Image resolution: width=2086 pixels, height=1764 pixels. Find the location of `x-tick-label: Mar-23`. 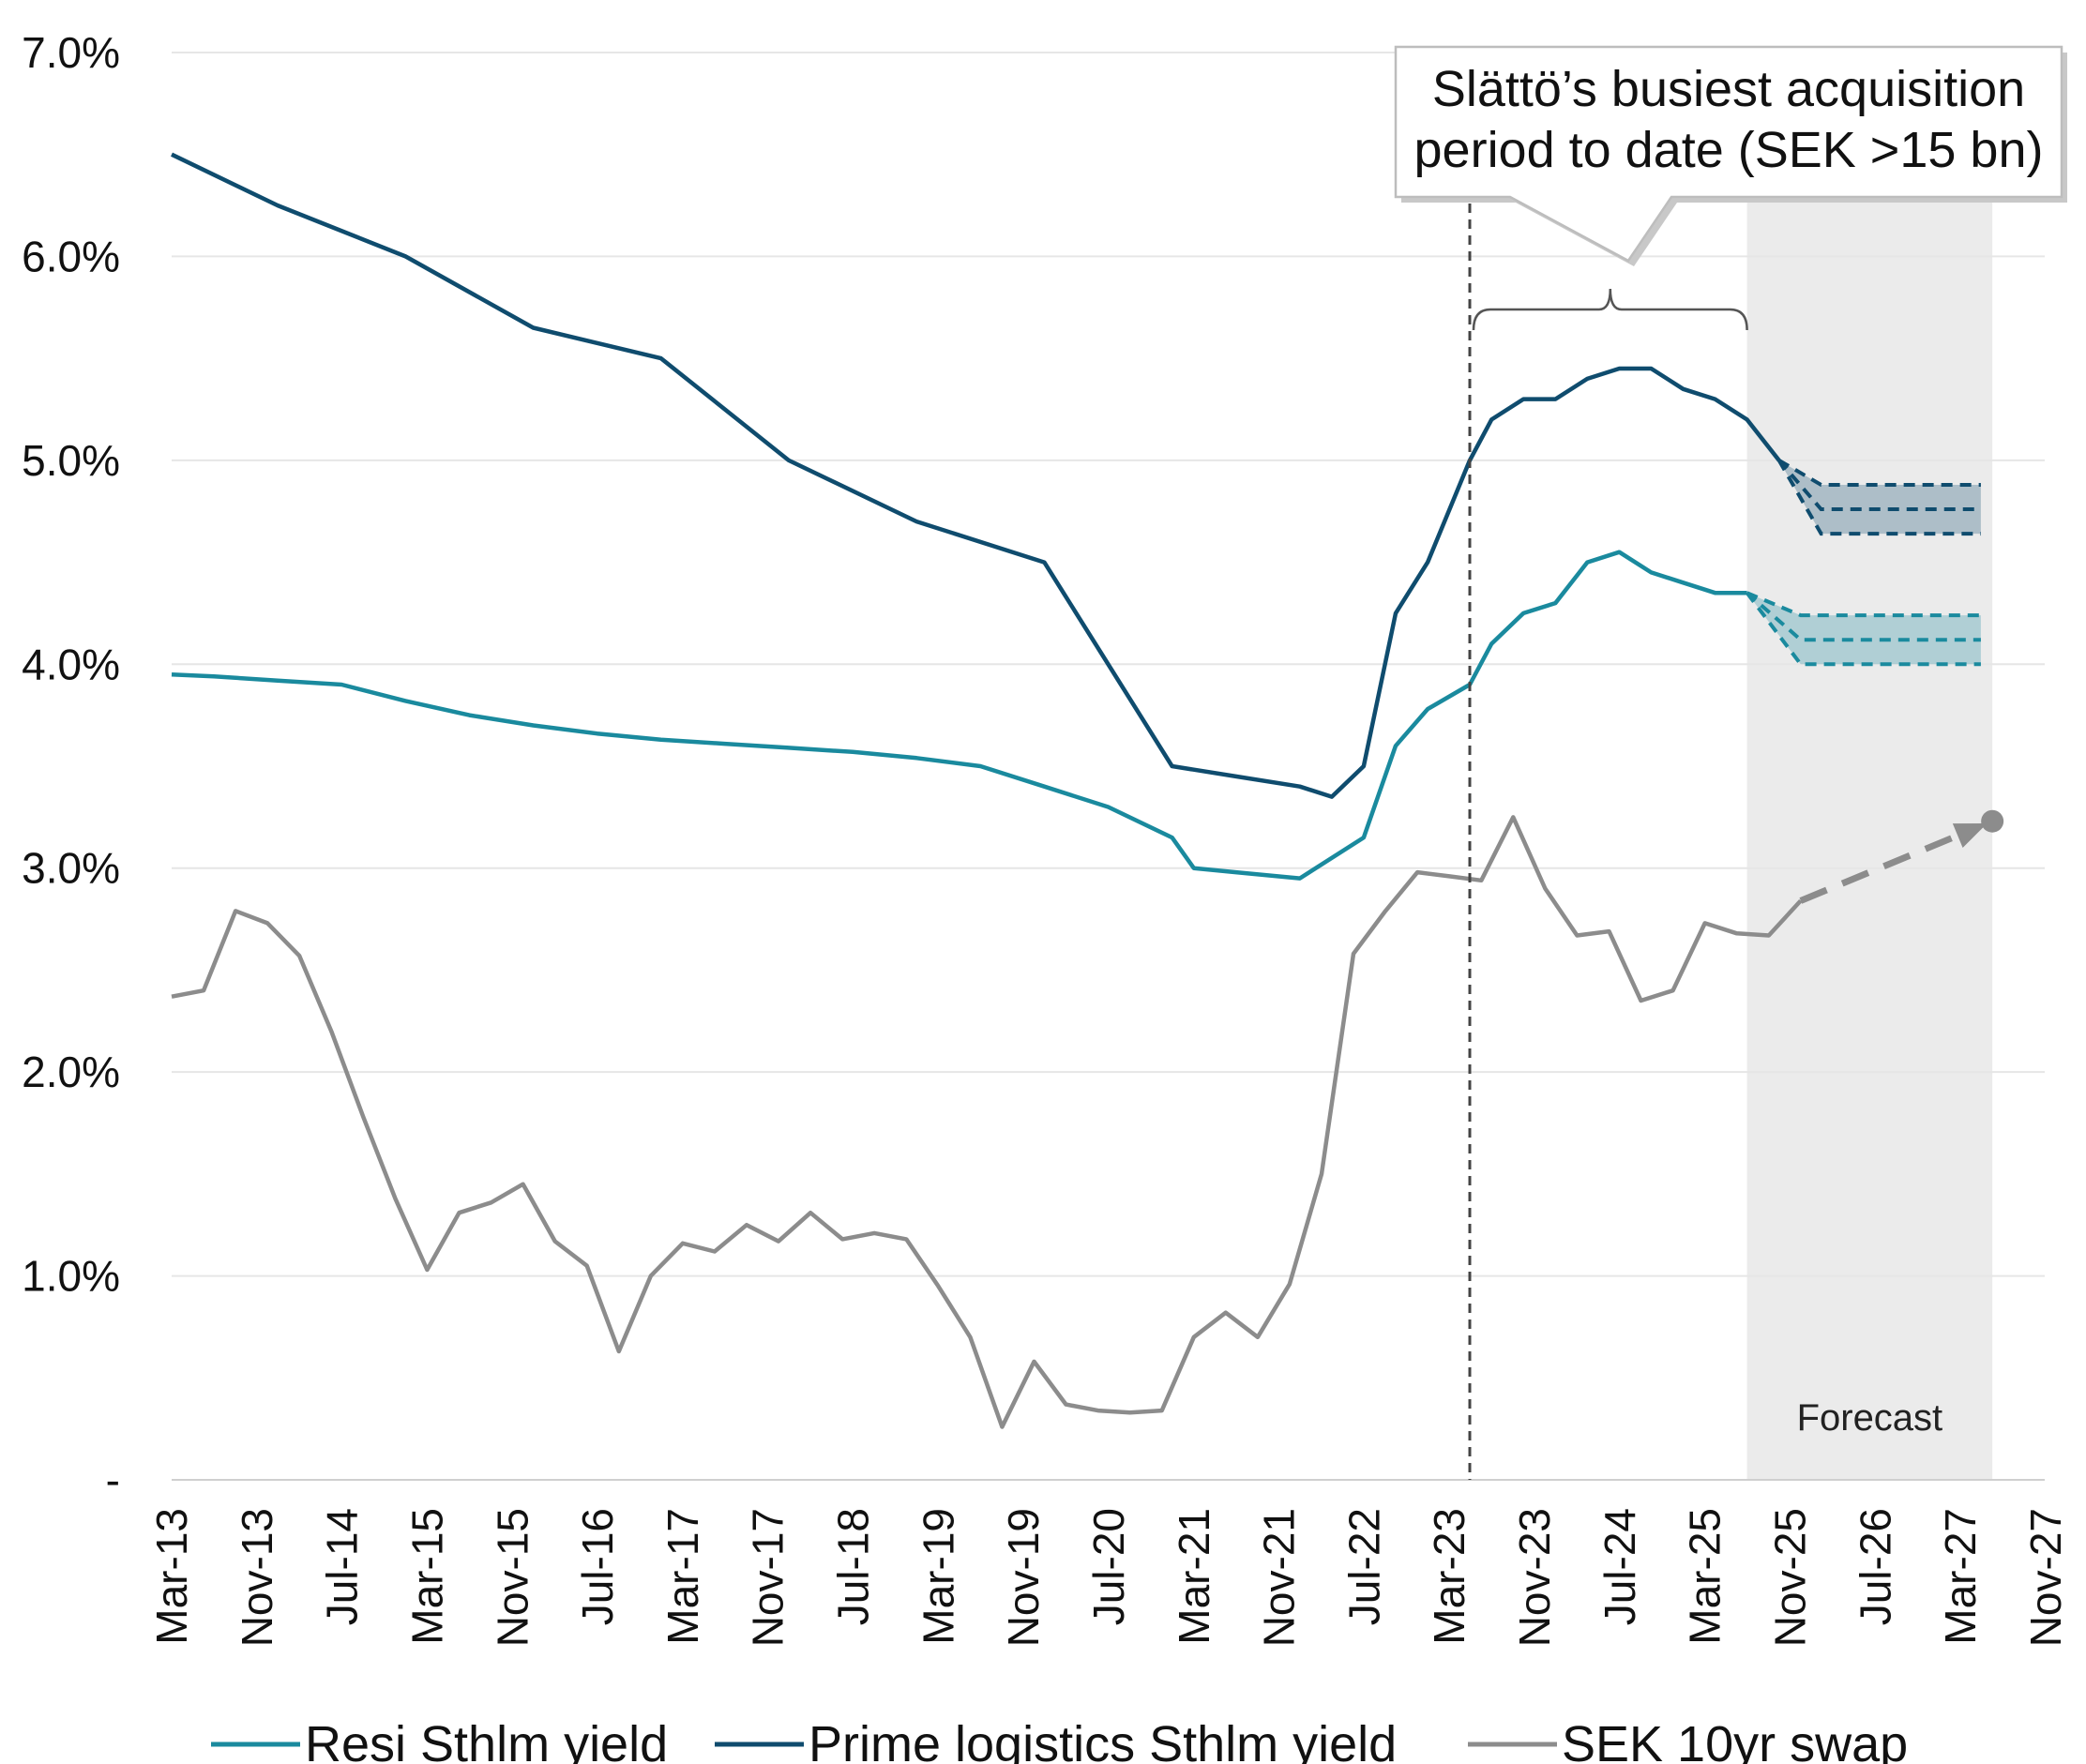

x-tick-label: Mar-23 is located at coordinates (1450, 1576).